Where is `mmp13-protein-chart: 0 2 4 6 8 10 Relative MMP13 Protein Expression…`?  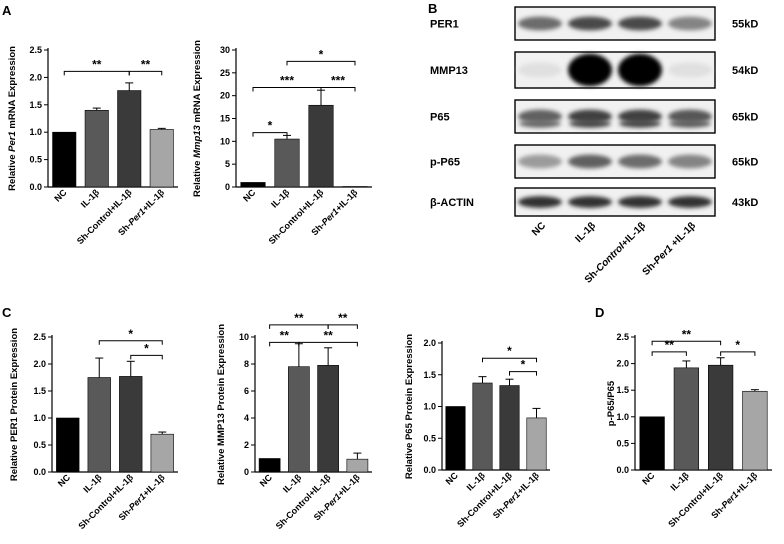
mmp13-protein-chart: 0 2 4 6 8 10 Relative MMP13 Protein Expression… is located at coordinates (294, 421).